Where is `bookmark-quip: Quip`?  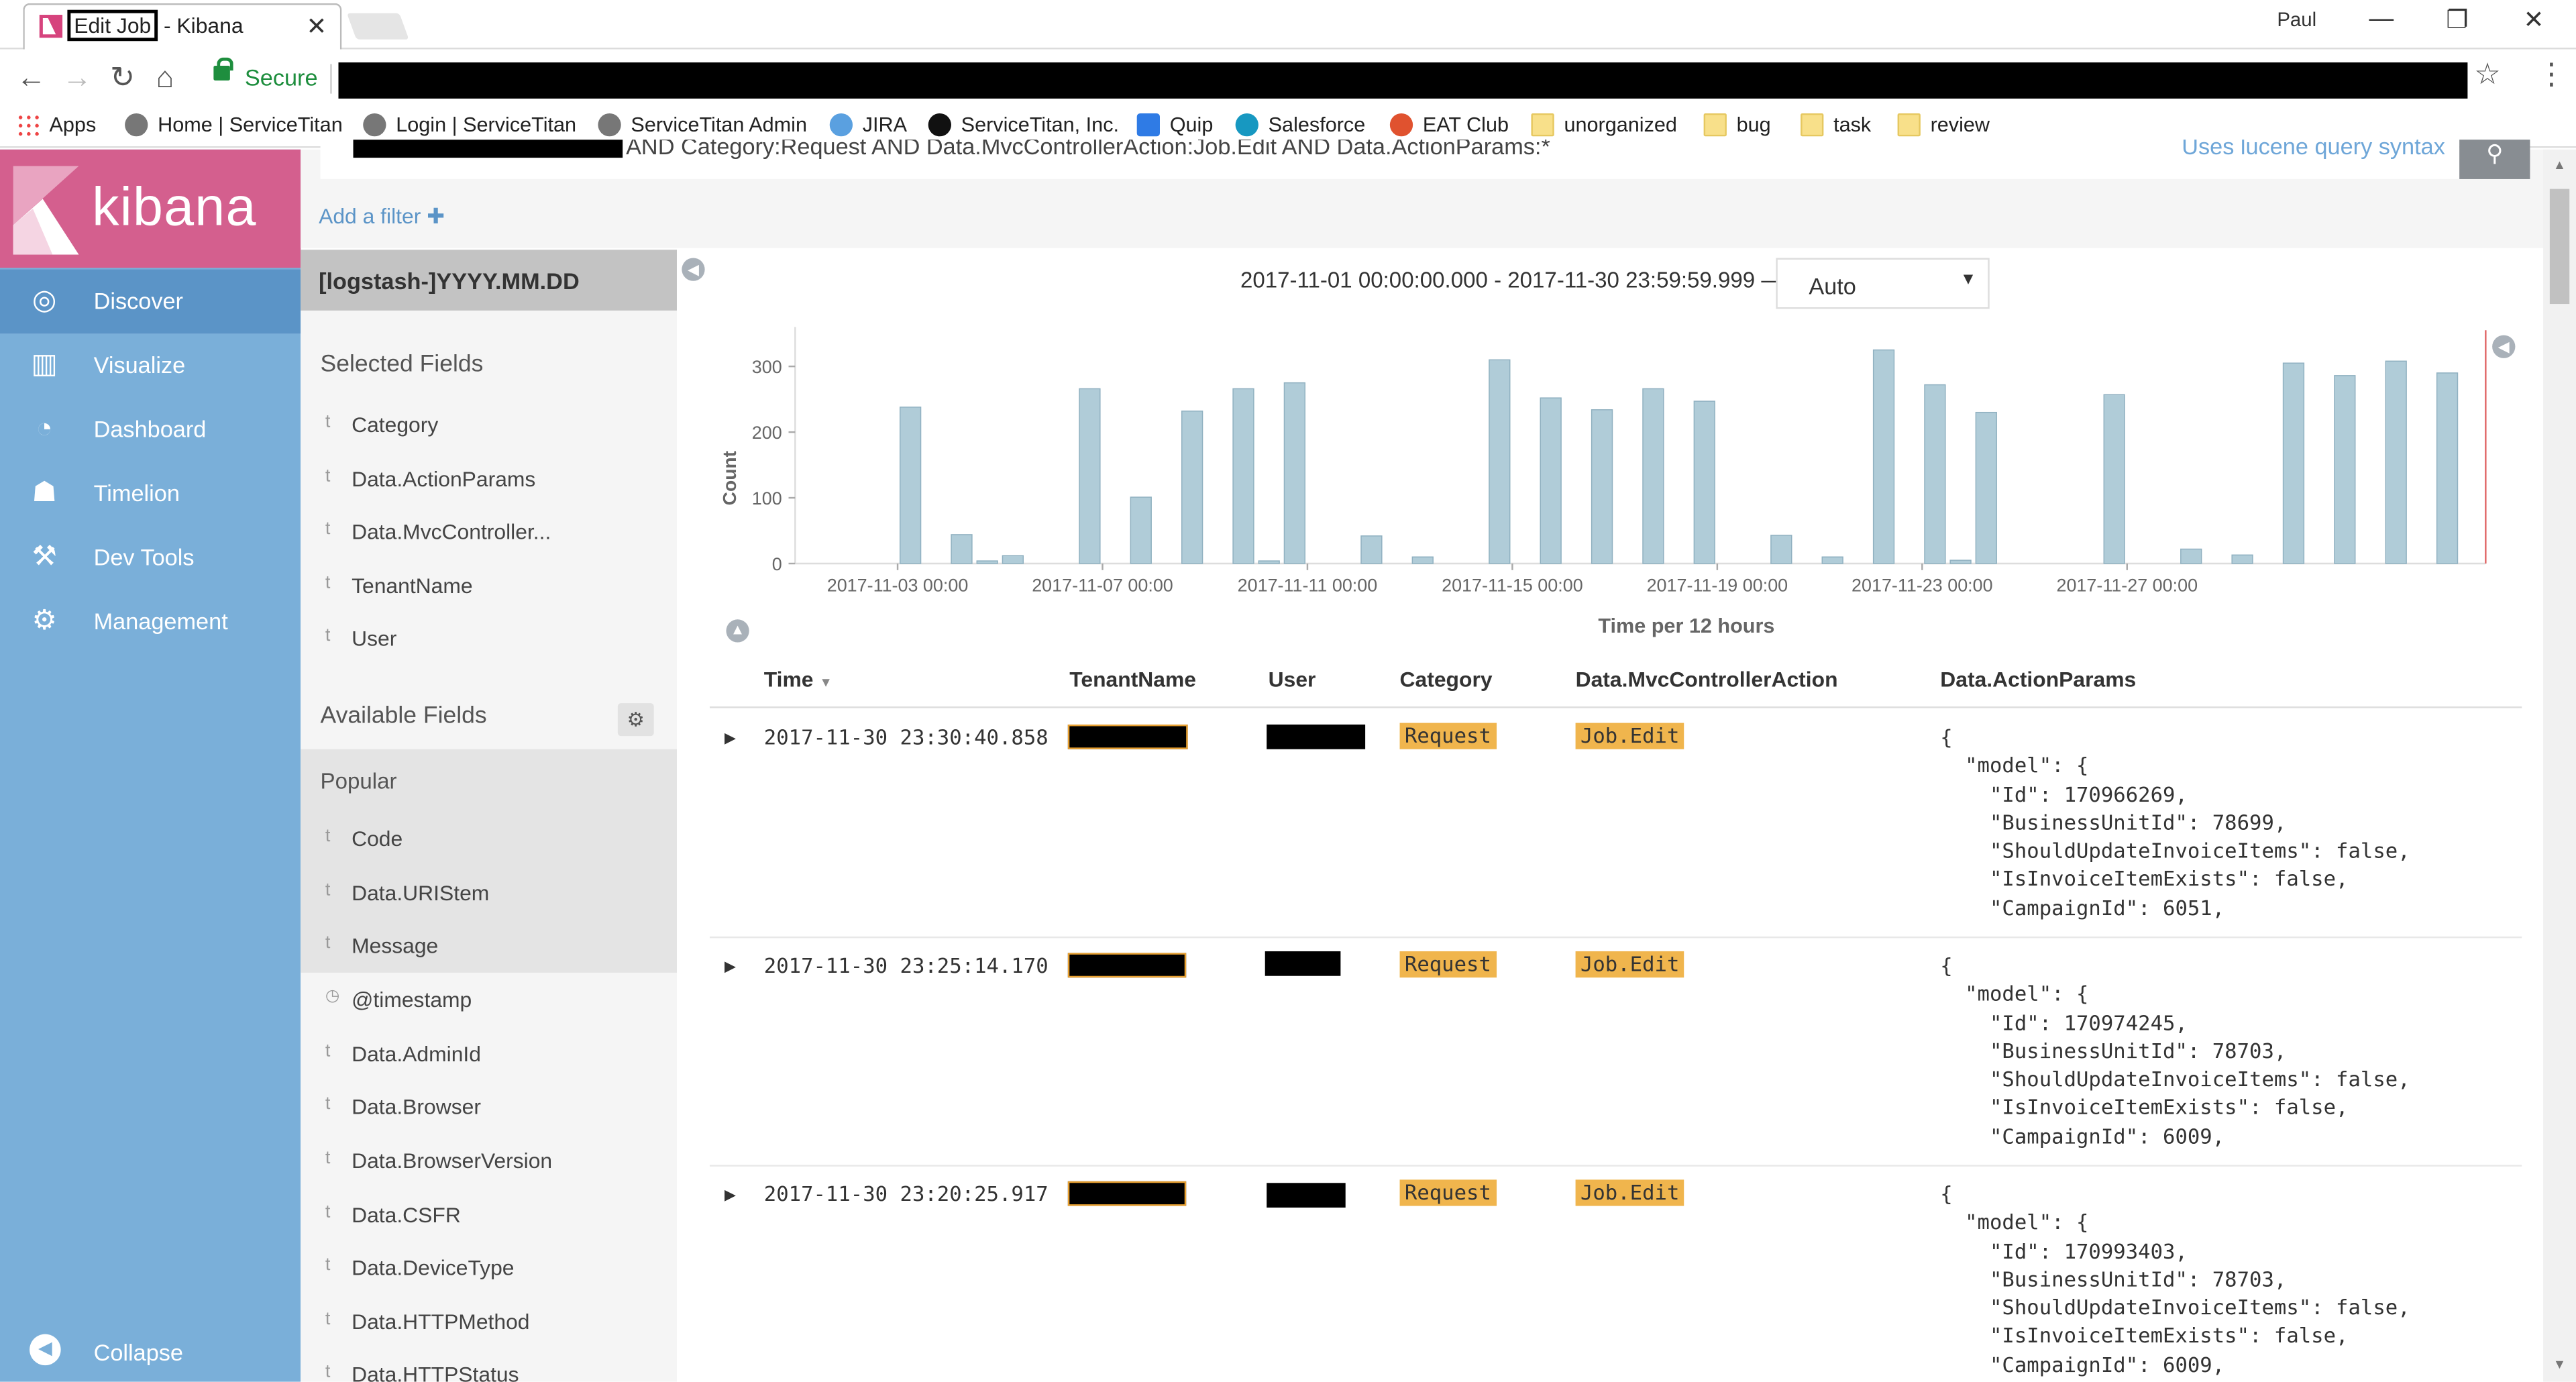
bookmark-quip: Quip is located at coordinates (1174, 125).